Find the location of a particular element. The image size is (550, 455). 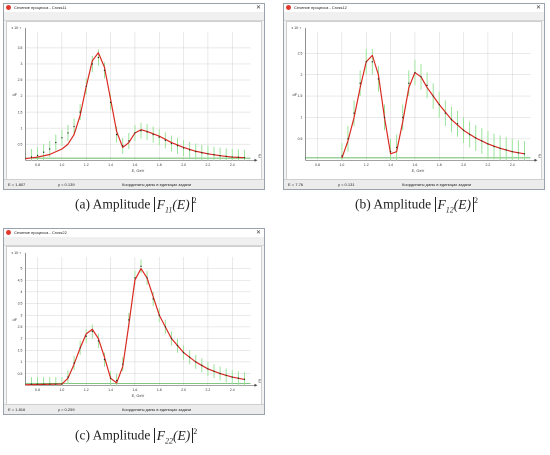

x-axis-arrow is located at coordinates (256, 385).